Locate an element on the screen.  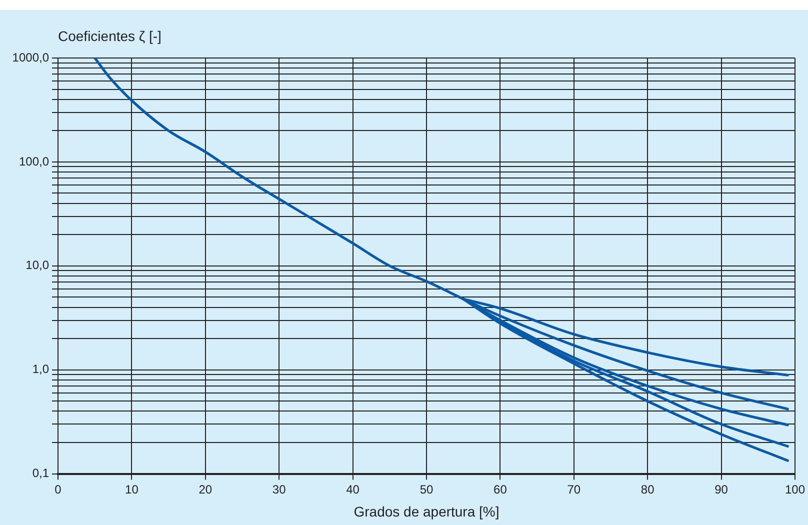
x-tick-label: 40 is located at coordinates (353, 489).